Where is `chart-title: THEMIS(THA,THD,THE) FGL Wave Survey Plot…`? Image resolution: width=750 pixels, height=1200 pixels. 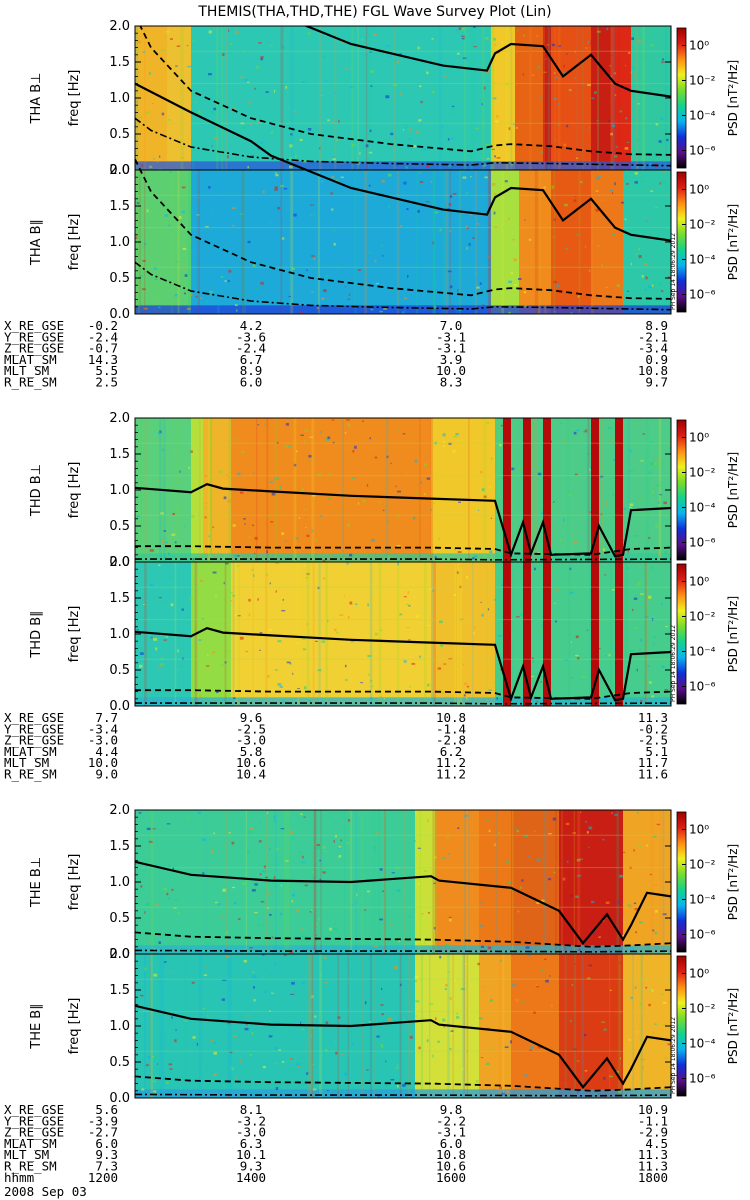 chart-title: THEMIS(THA,THD,THE) FGL Wave Survey Plot… is located at coordinates (374, 12).